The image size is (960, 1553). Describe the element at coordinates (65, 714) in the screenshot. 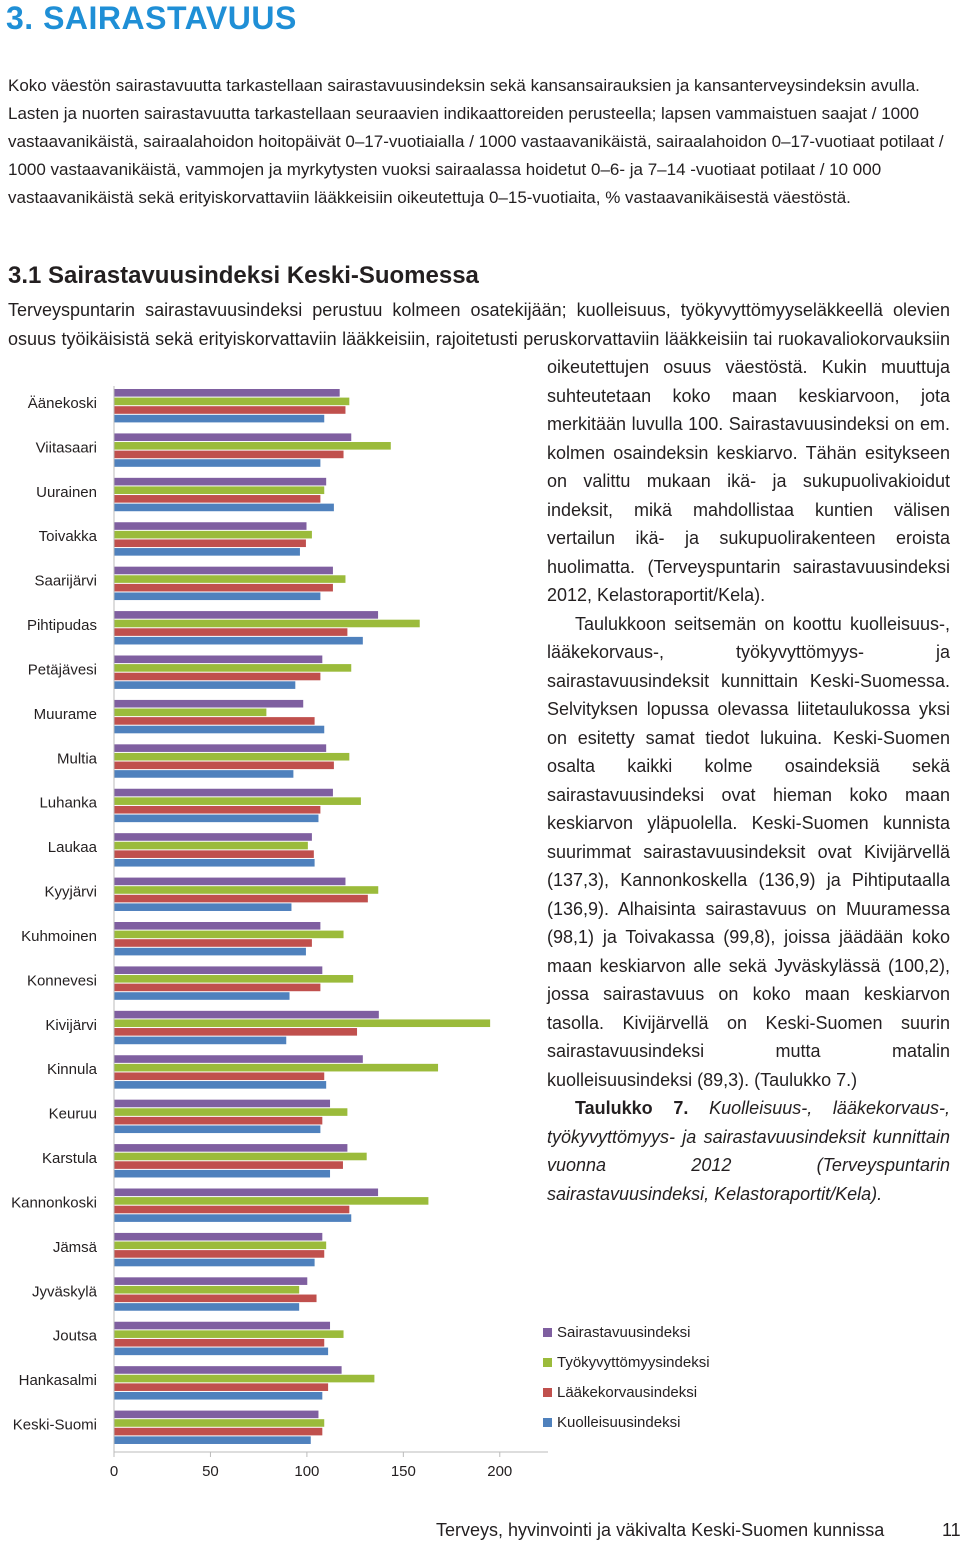

I see `category-label: Muurame` at that location.